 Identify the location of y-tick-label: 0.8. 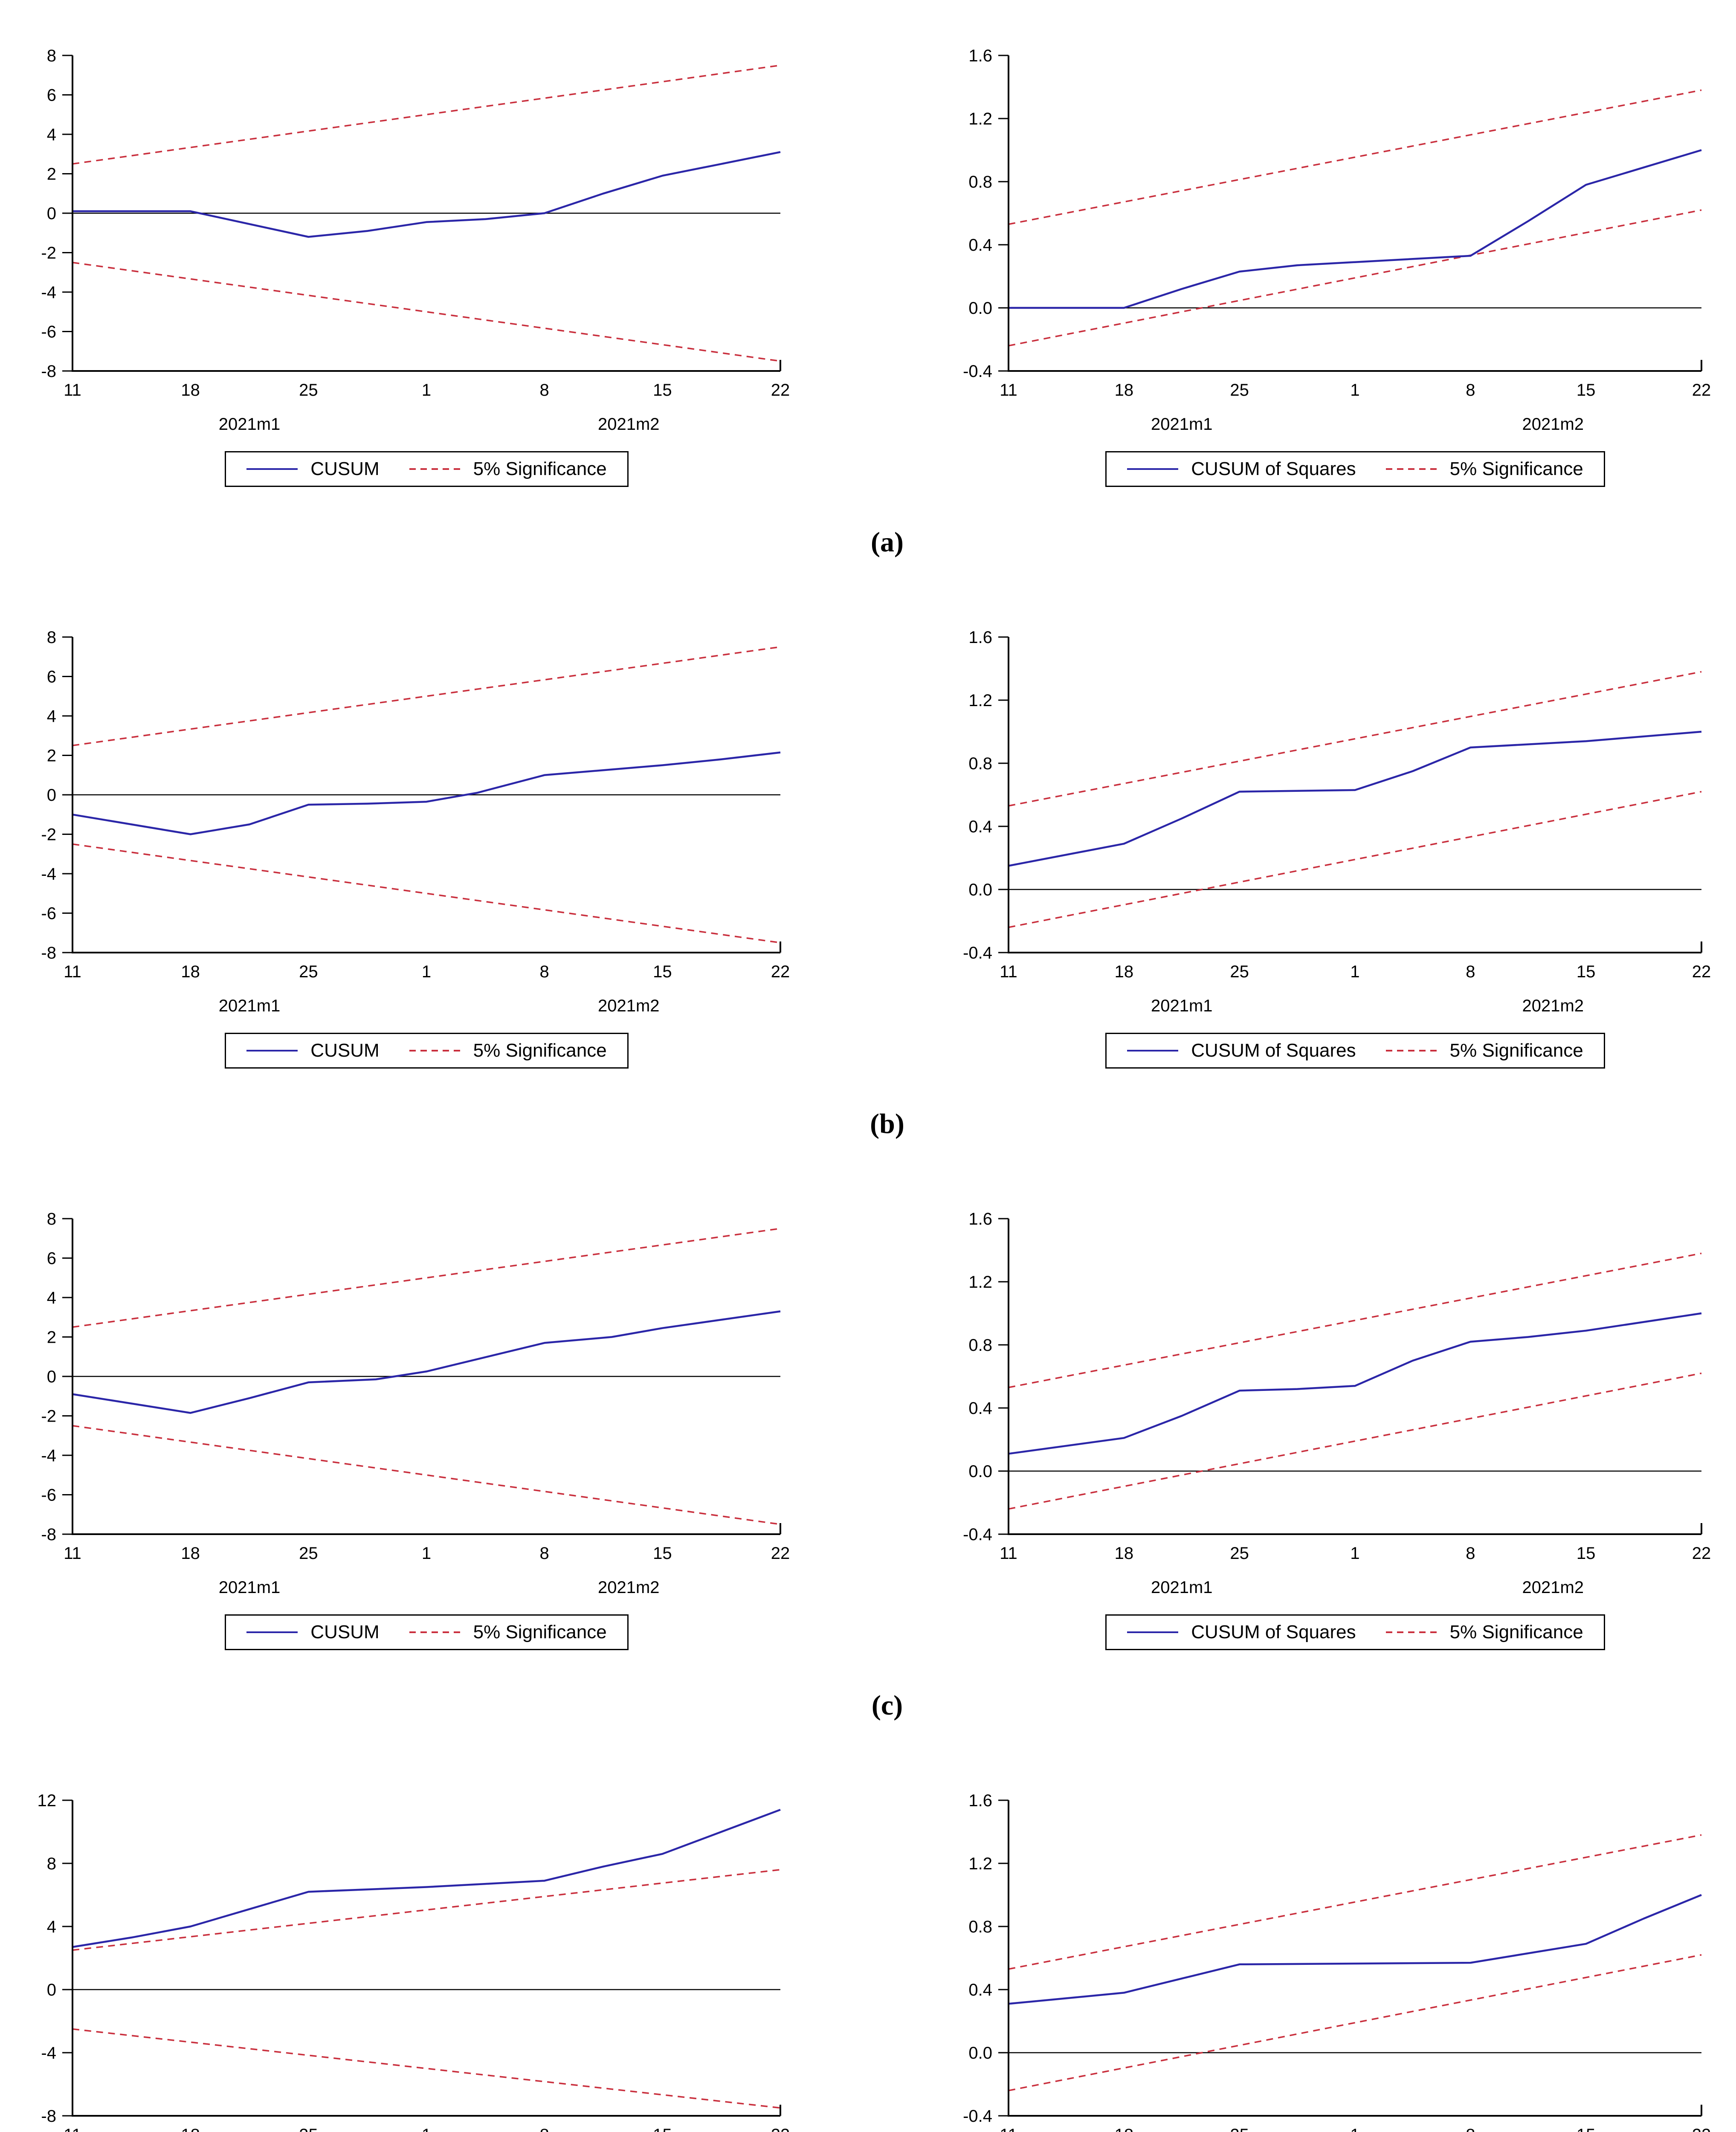
(980, 1927).